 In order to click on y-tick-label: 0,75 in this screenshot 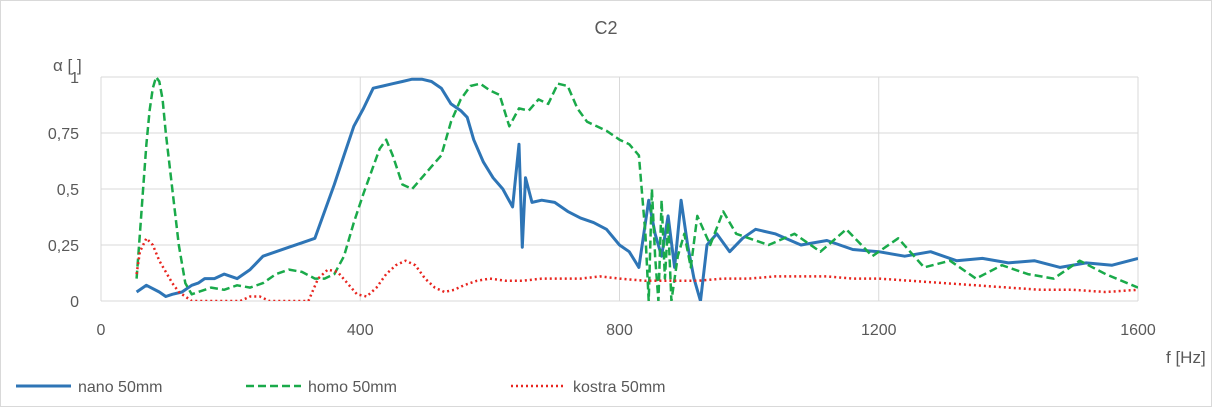, I will do `click(63, 134)`.